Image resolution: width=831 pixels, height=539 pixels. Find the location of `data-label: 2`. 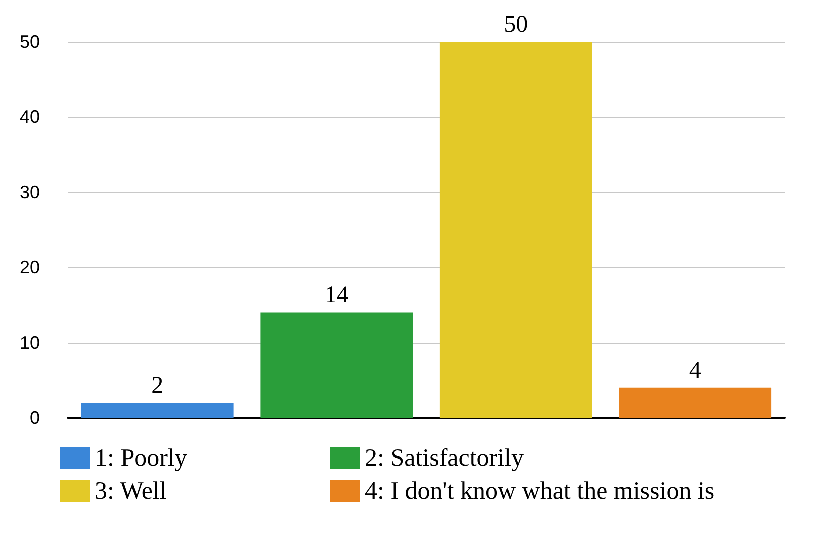

data-label: 2 is located at coordinates (158, 385).